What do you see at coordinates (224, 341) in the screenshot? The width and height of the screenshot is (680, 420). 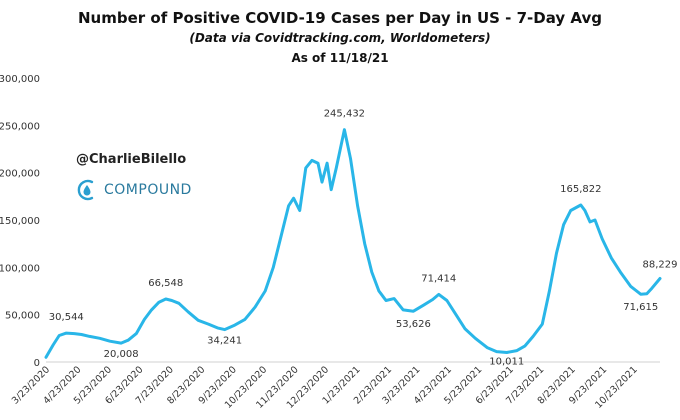 I see `data-label: 34,241` at bounding box center [224, 341].